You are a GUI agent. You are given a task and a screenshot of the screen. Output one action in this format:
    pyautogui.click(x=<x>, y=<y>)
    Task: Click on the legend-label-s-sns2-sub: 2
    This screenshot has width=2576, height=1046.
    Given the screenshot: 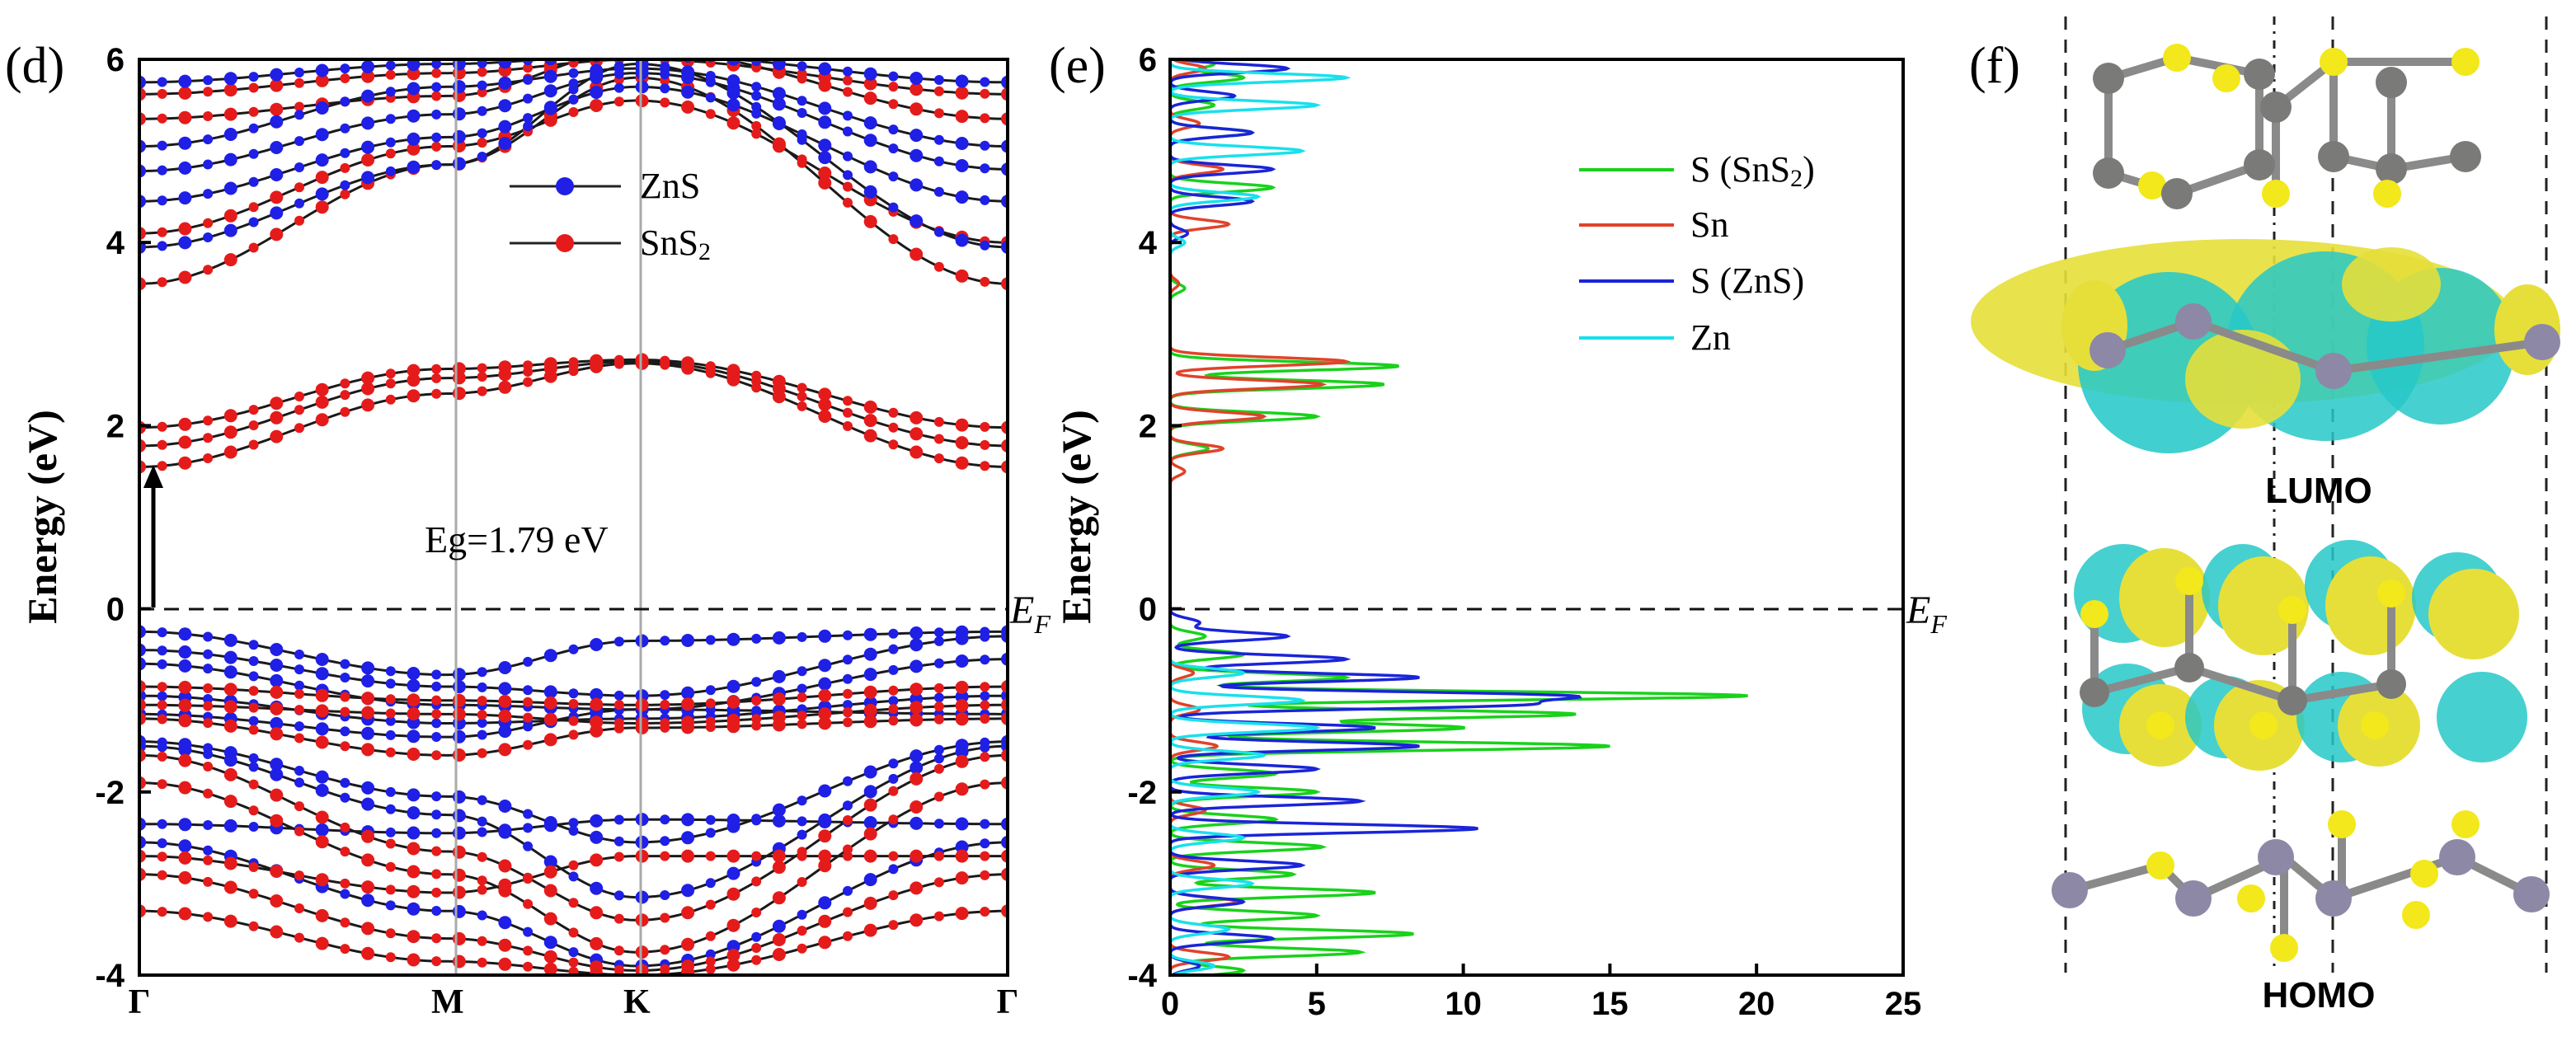 What is the action you would take?
    pyautogui.click(x=1796, y=178)
    